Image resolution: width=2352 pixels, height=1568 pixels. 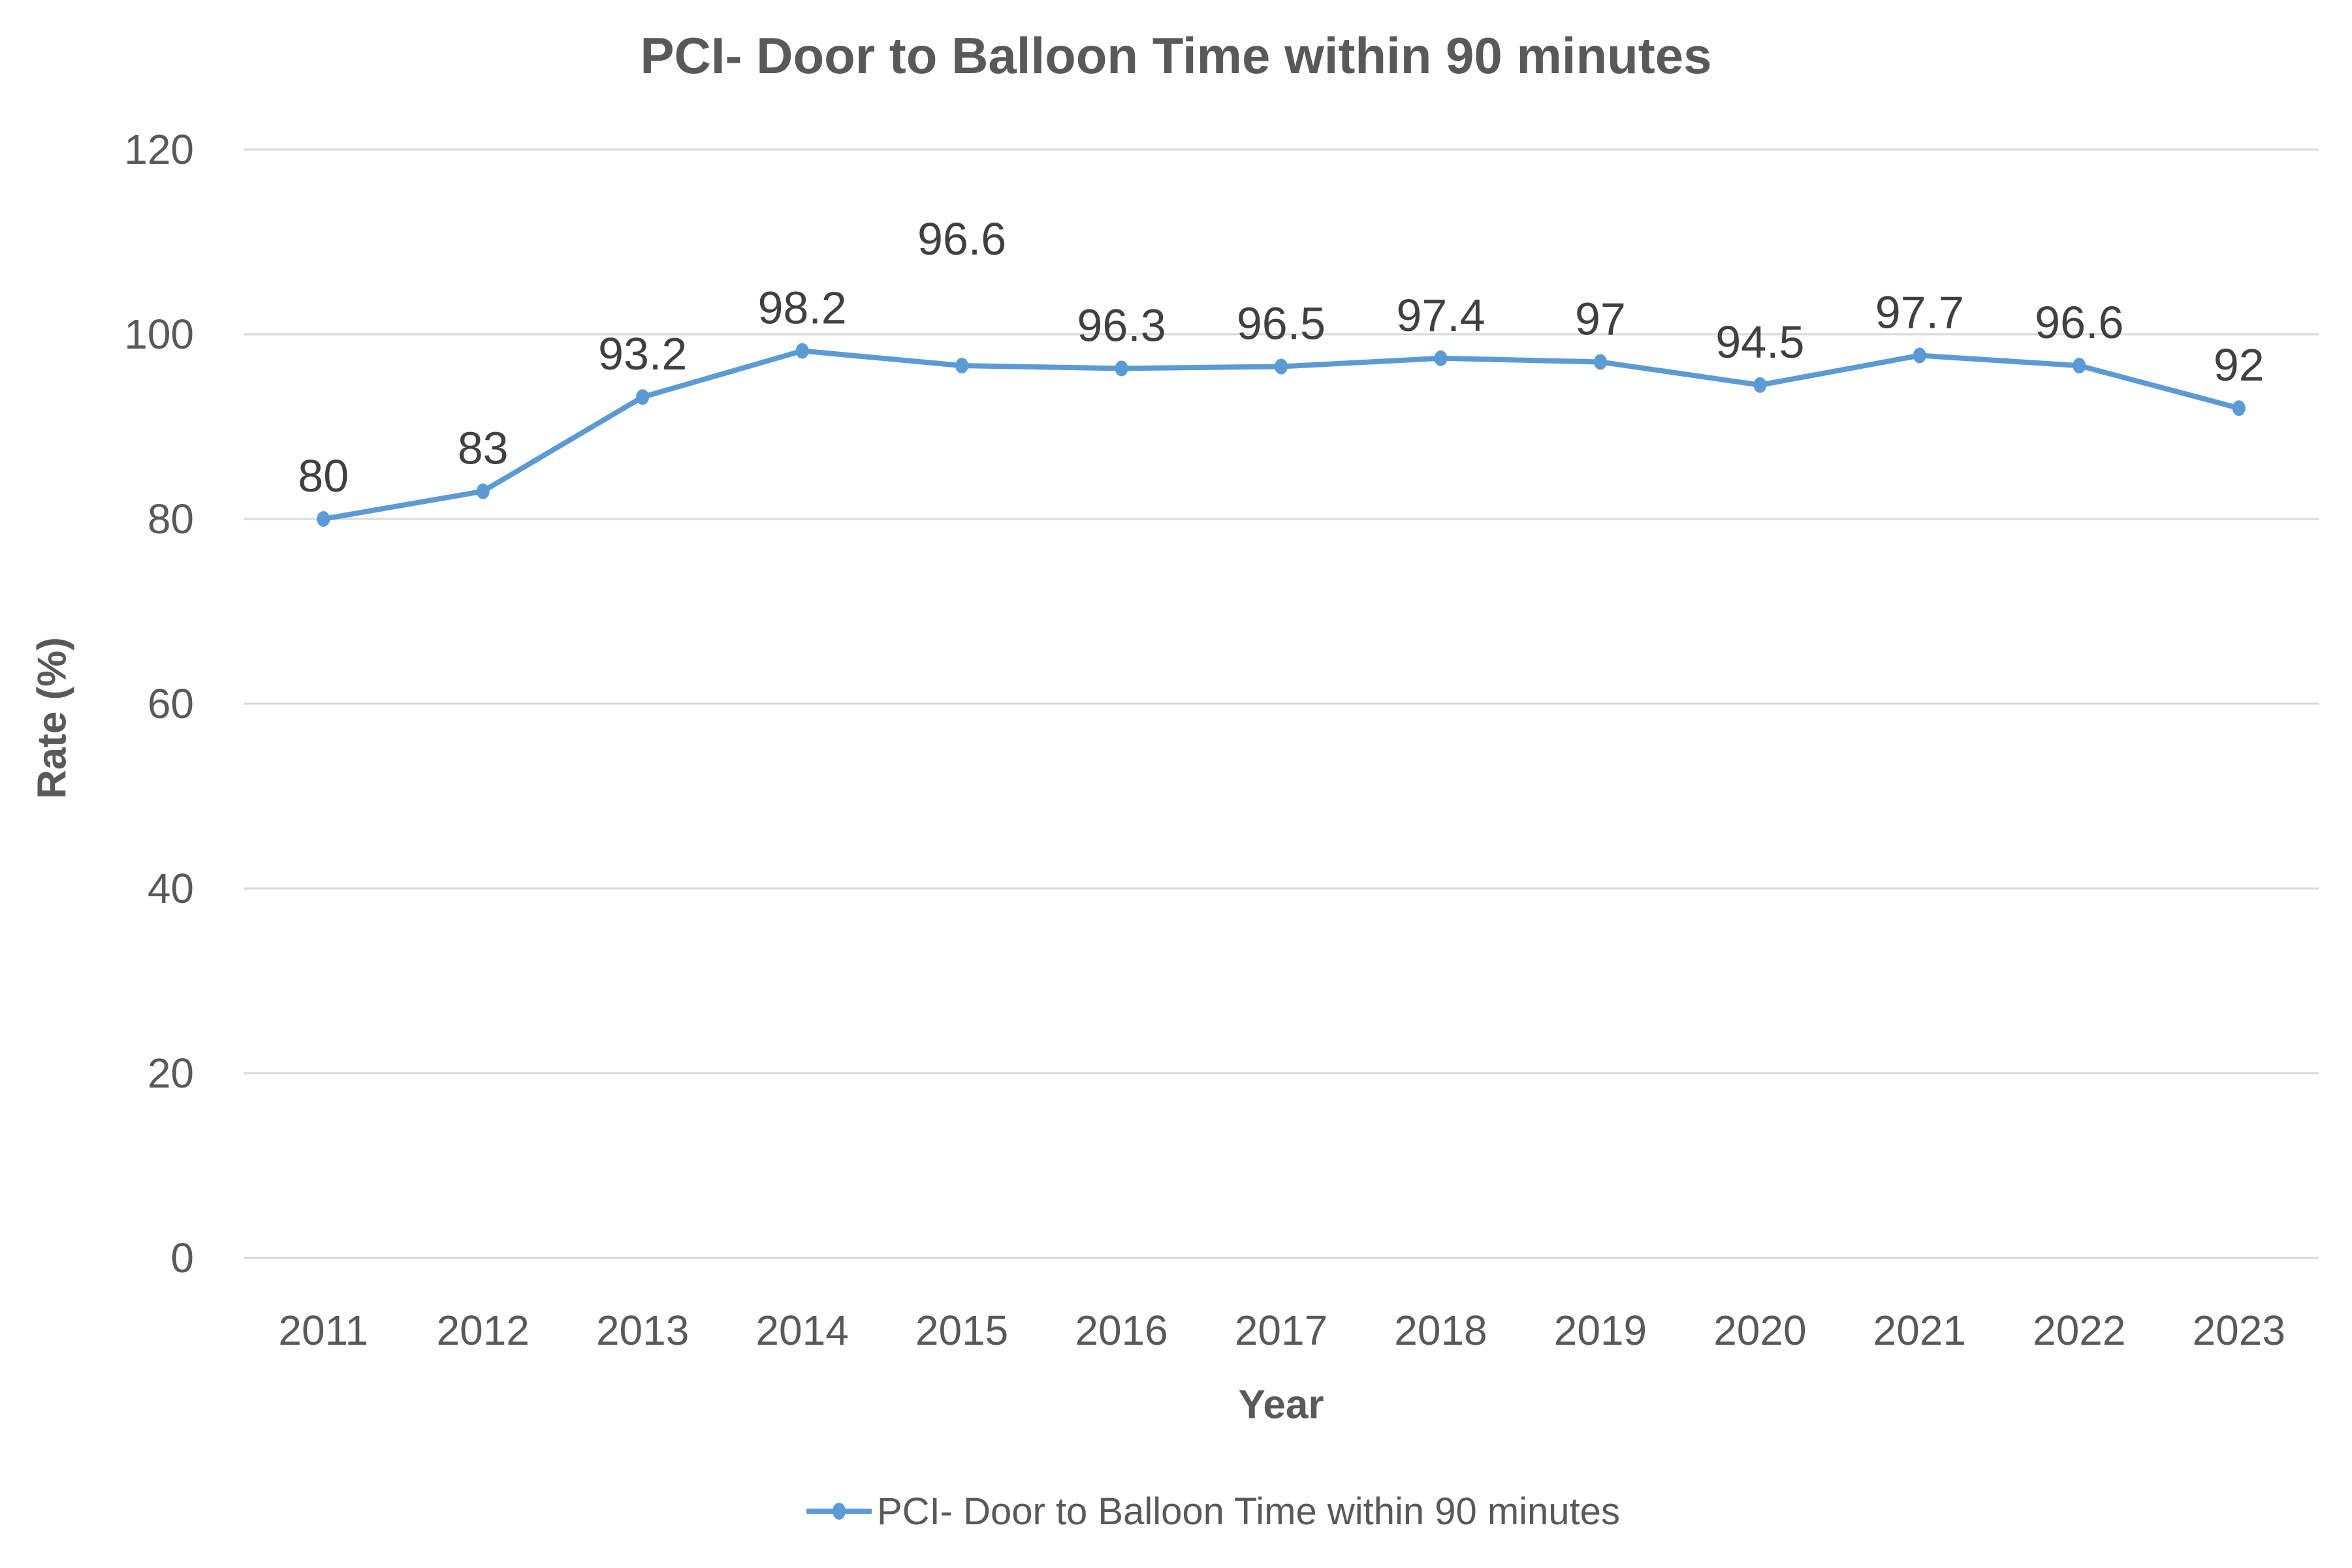 What do you see at coordinates (1121, 326) in the screenshot?
I see `data-label: 96.3` at bounding box center [1121, 326].